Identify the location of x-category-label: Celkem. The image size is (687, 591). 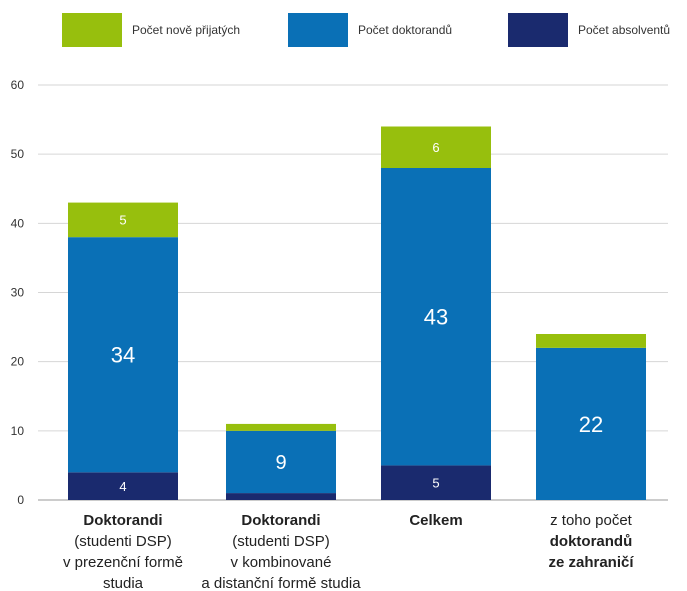
(435, 520).